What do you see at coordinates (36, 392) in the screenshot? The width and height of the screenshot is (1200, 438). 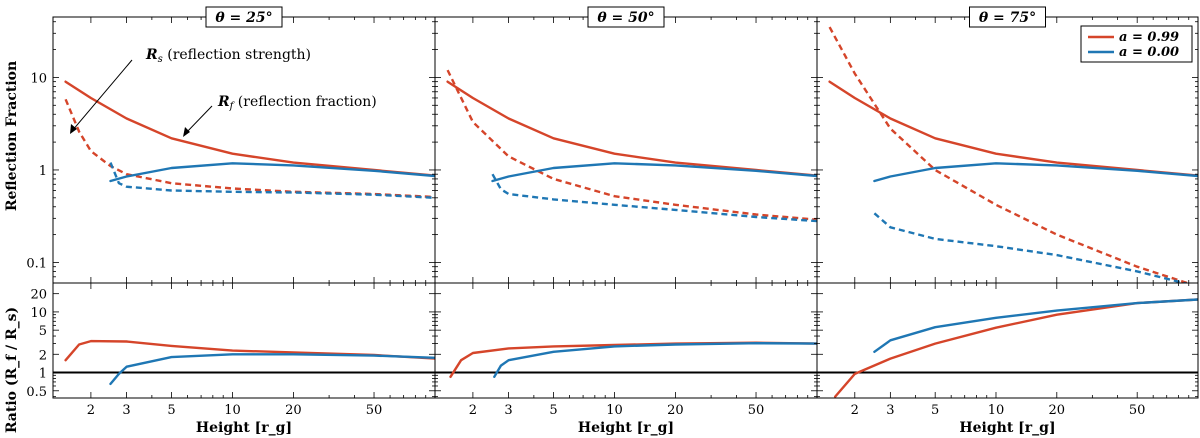 I see `bottom-y-tick-label: 0.5` at bounding box center [36, 392].